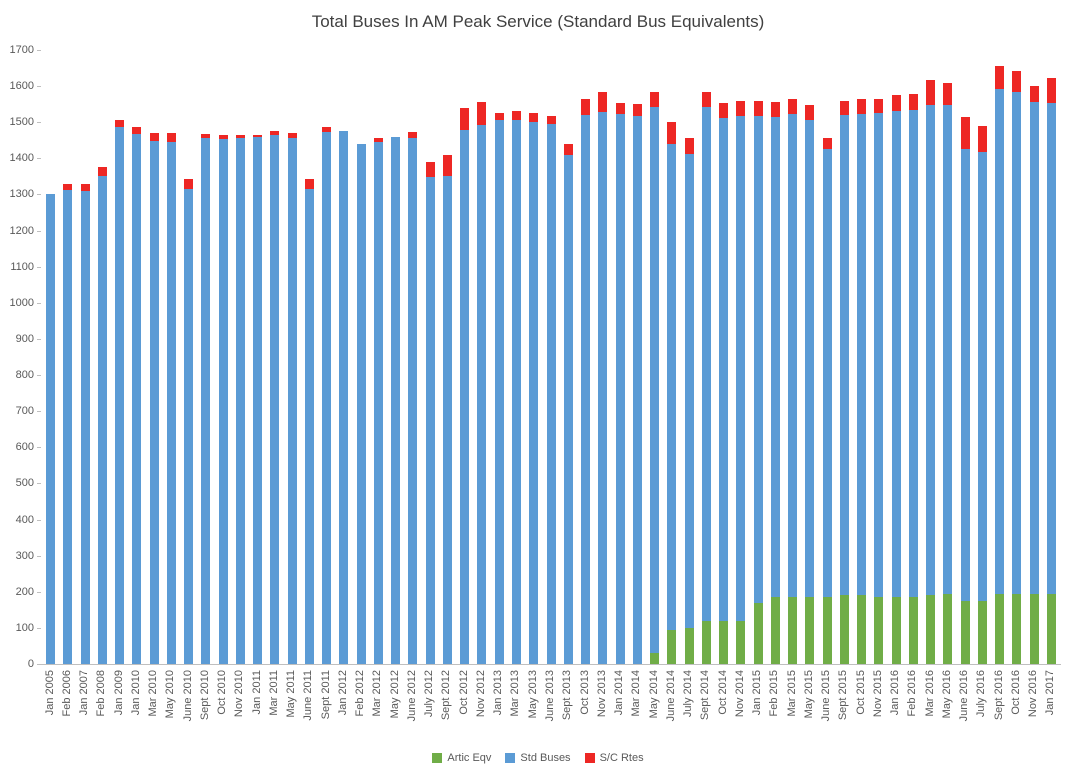 This screenshot has width=1076, height=781. What do you see at coordinates (101, 693) in the screenshot?
I see `x-axis-label: Feb 2008` at bounding box center [101, 693].